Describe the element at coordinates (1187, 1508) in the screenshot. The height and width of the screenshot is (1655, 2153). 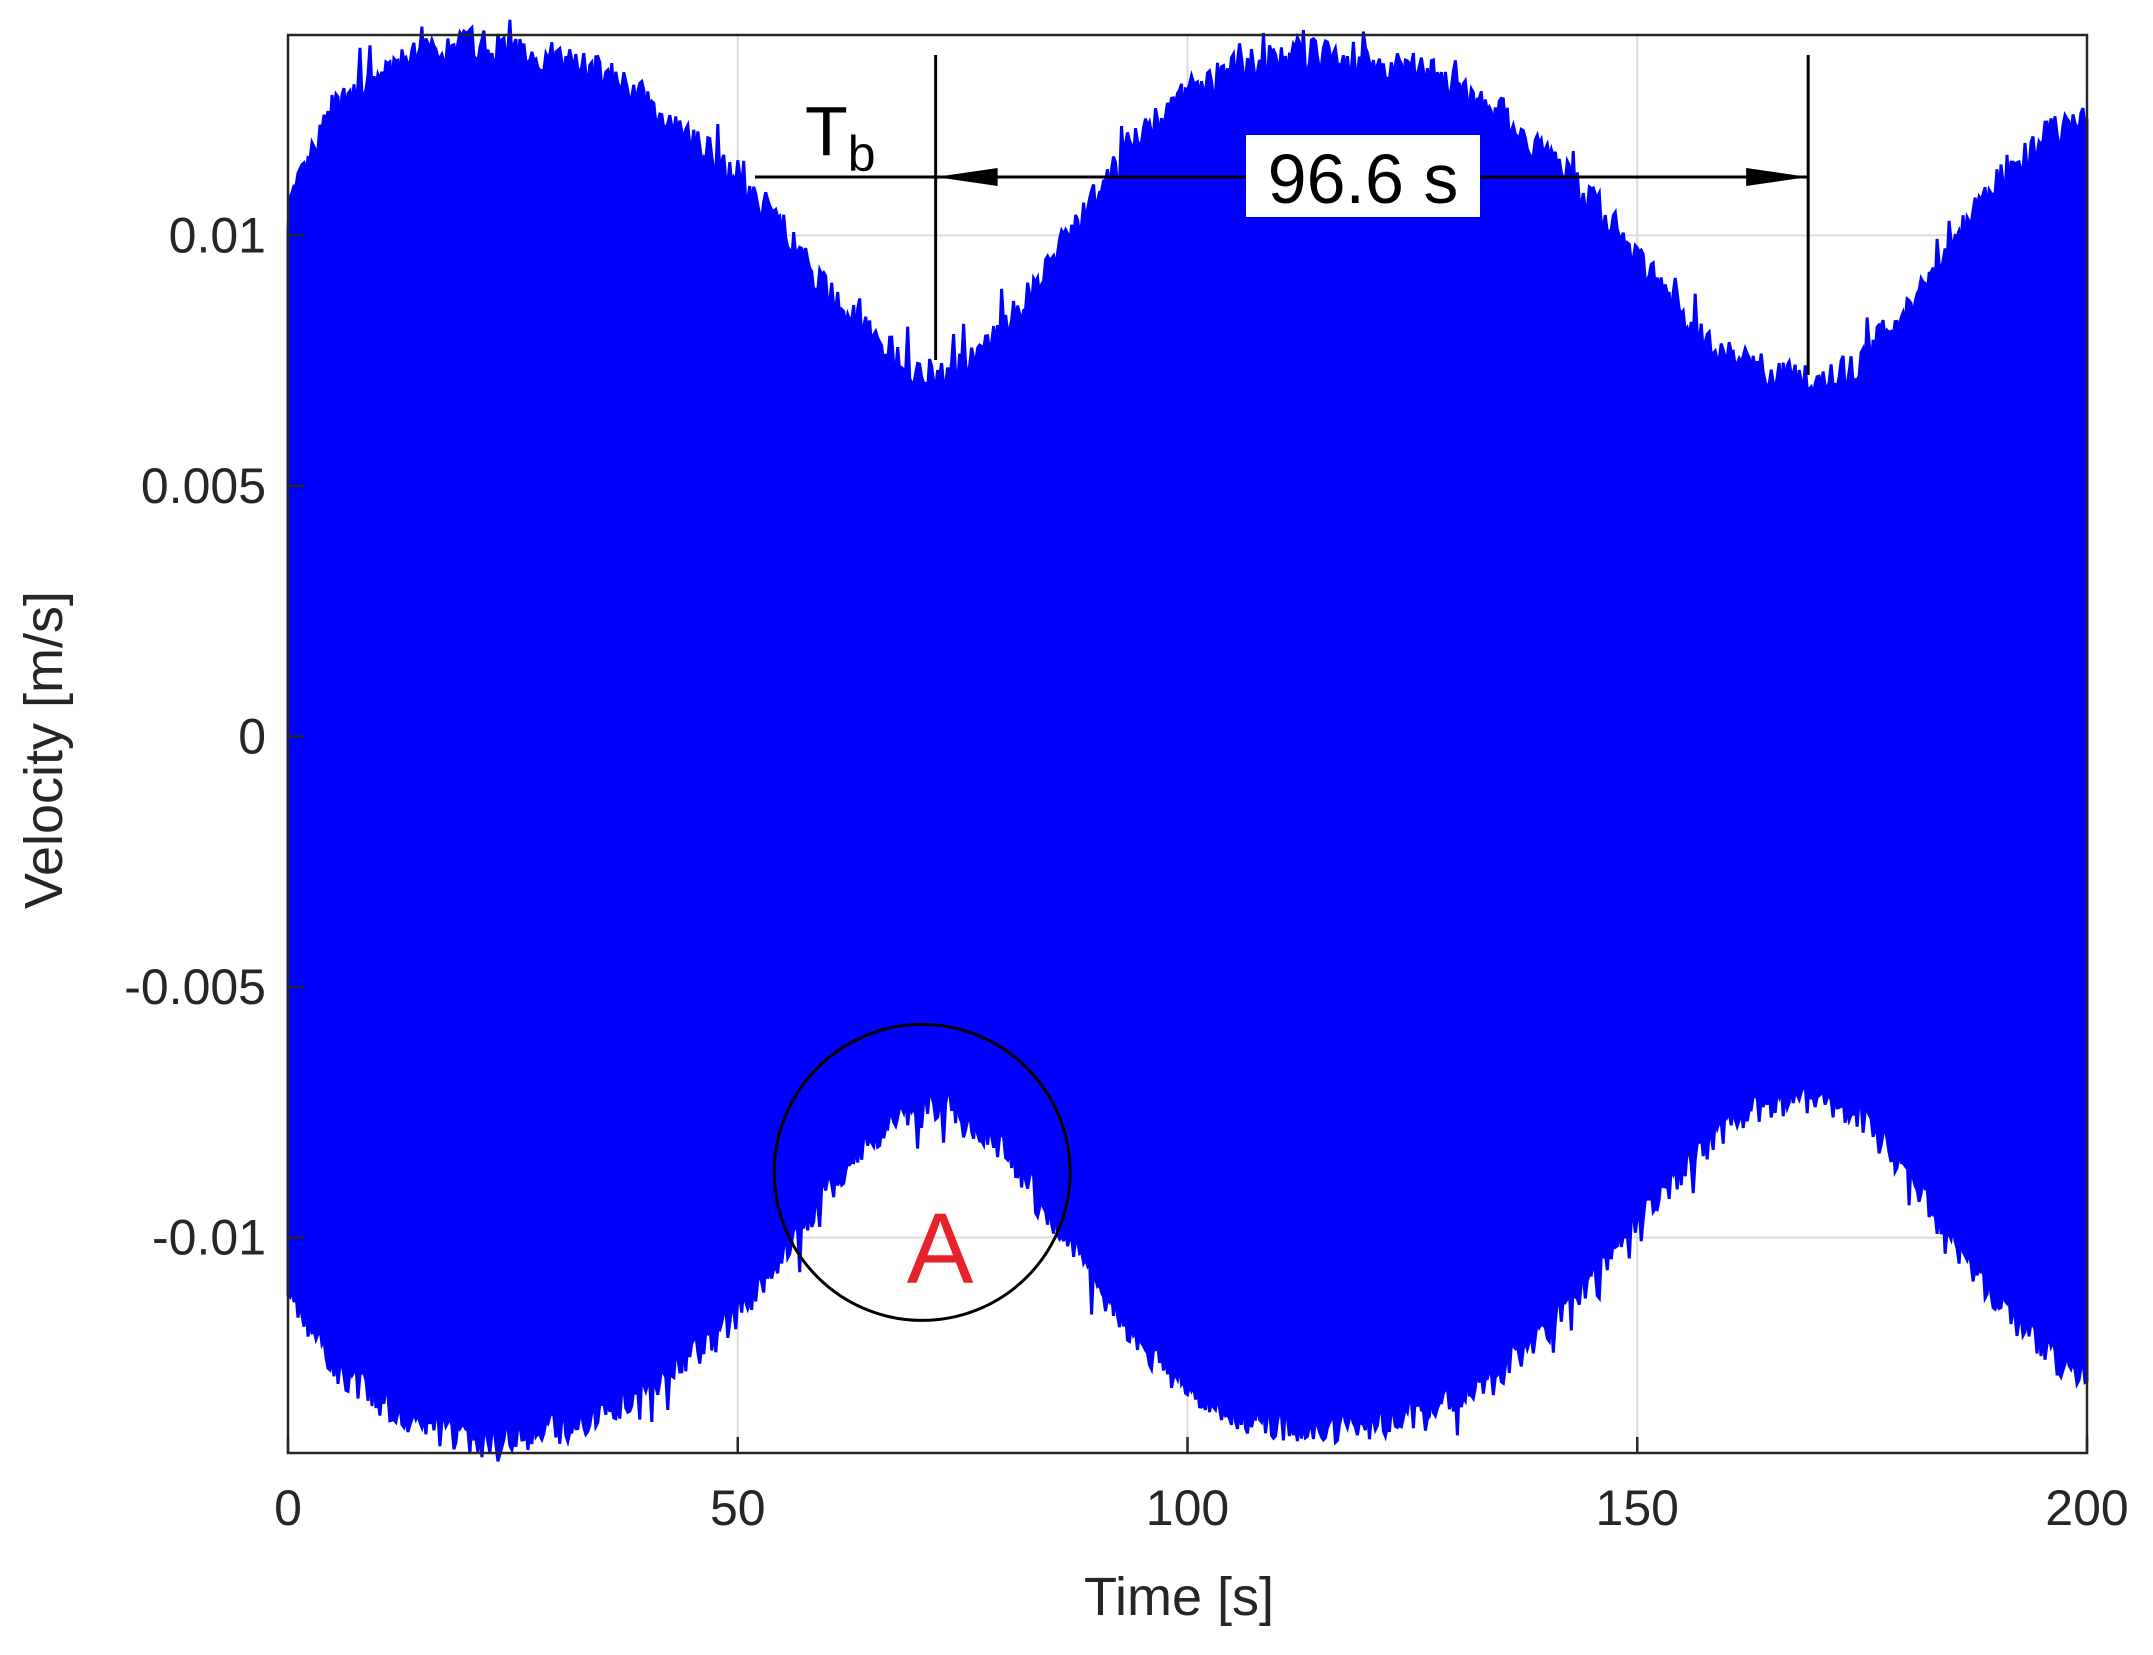
I see `x-tick-label: 100` at that location.